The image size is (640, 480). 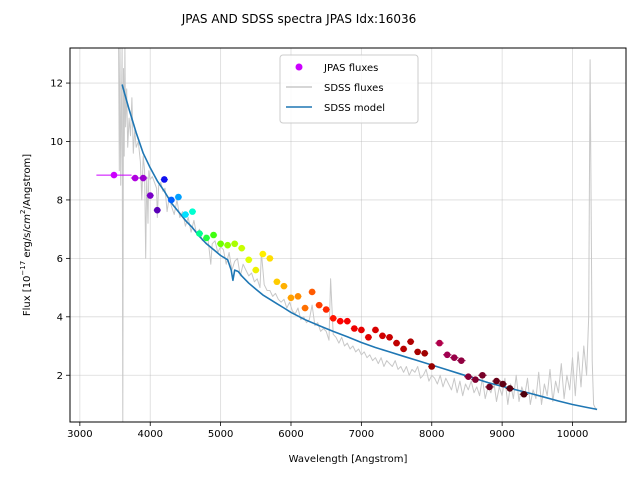 I want to click on x-tick-label: 8000, so click(x=431, y=434).